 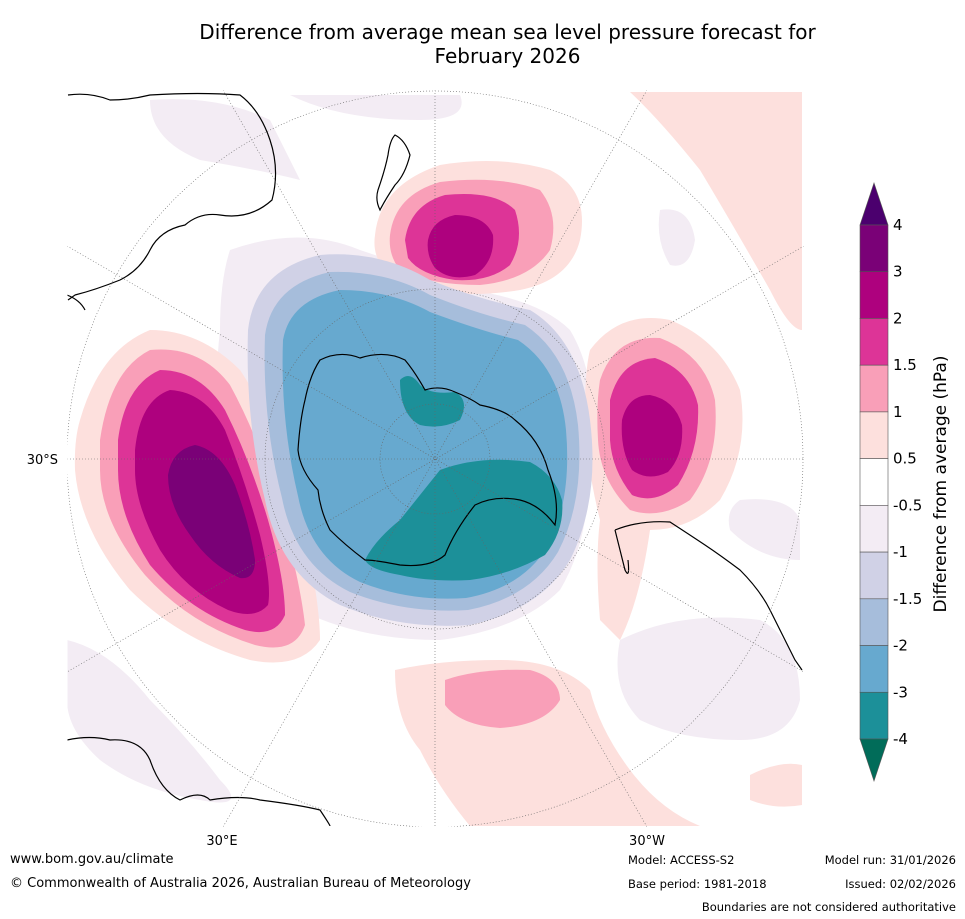 I want to click on new-zealand-coast, so click(x=393, y=173).